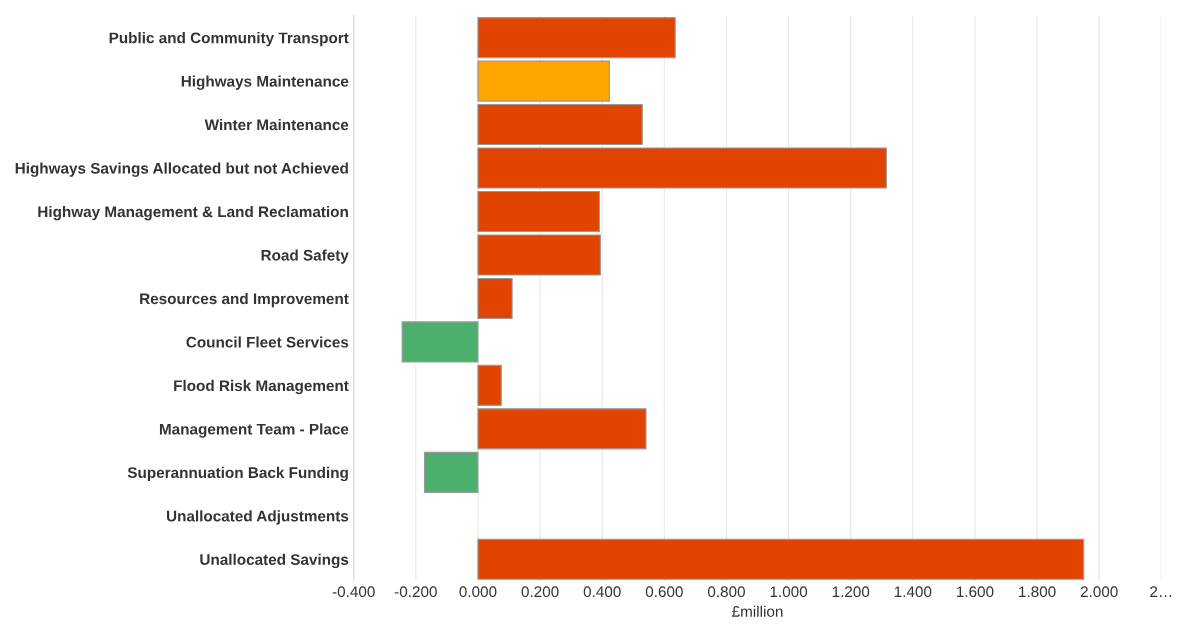  What do you see at coordinates (415, 592) in the screenshot?
I see `x-tick-label: -0.200` at bounding box center [415, 592].